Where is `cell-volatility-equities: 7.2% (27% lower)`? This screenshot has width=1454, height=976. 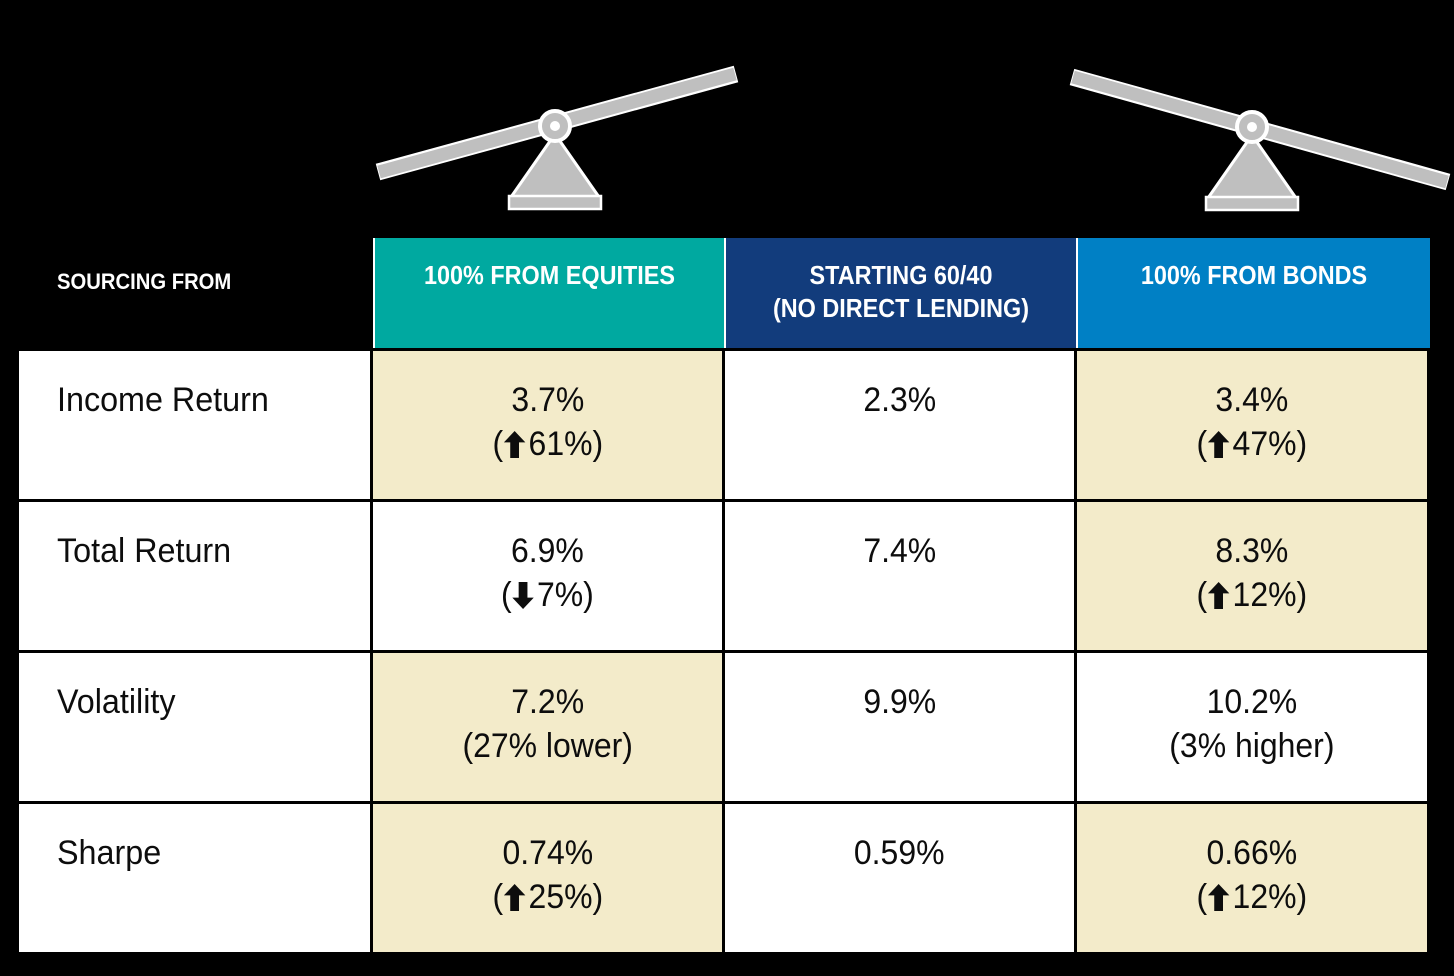 cell-volatility-equities: 7.2% (27% lower) is located at coordinates (547, 727).